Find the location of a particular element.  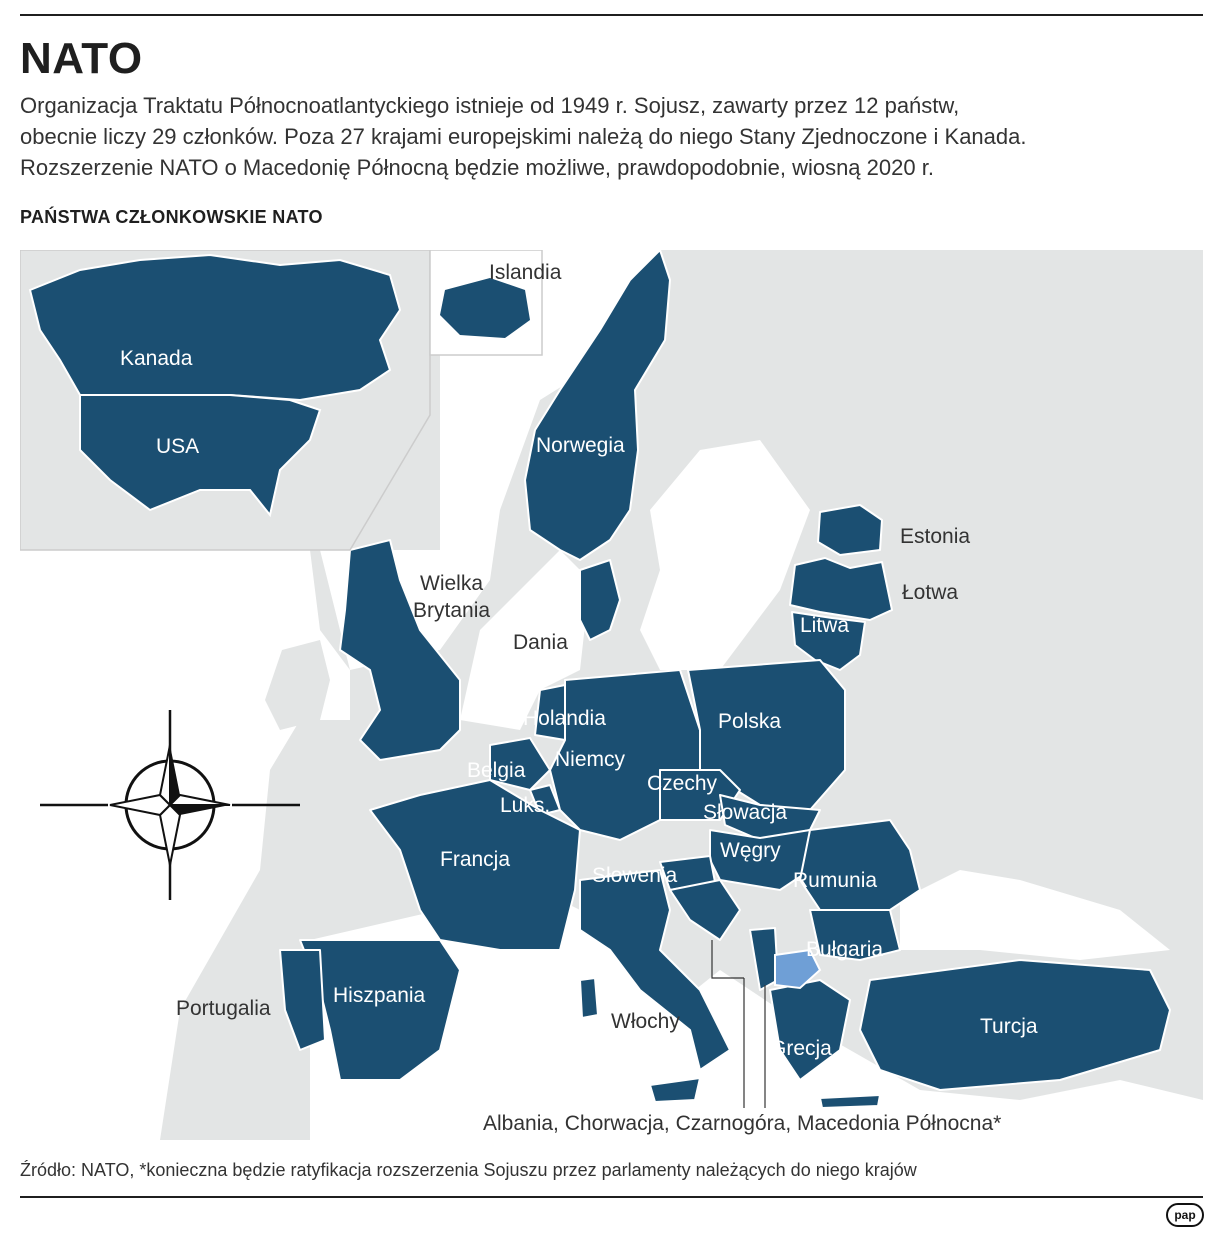

label-polska: Polska is located at coordinates (749, 721).